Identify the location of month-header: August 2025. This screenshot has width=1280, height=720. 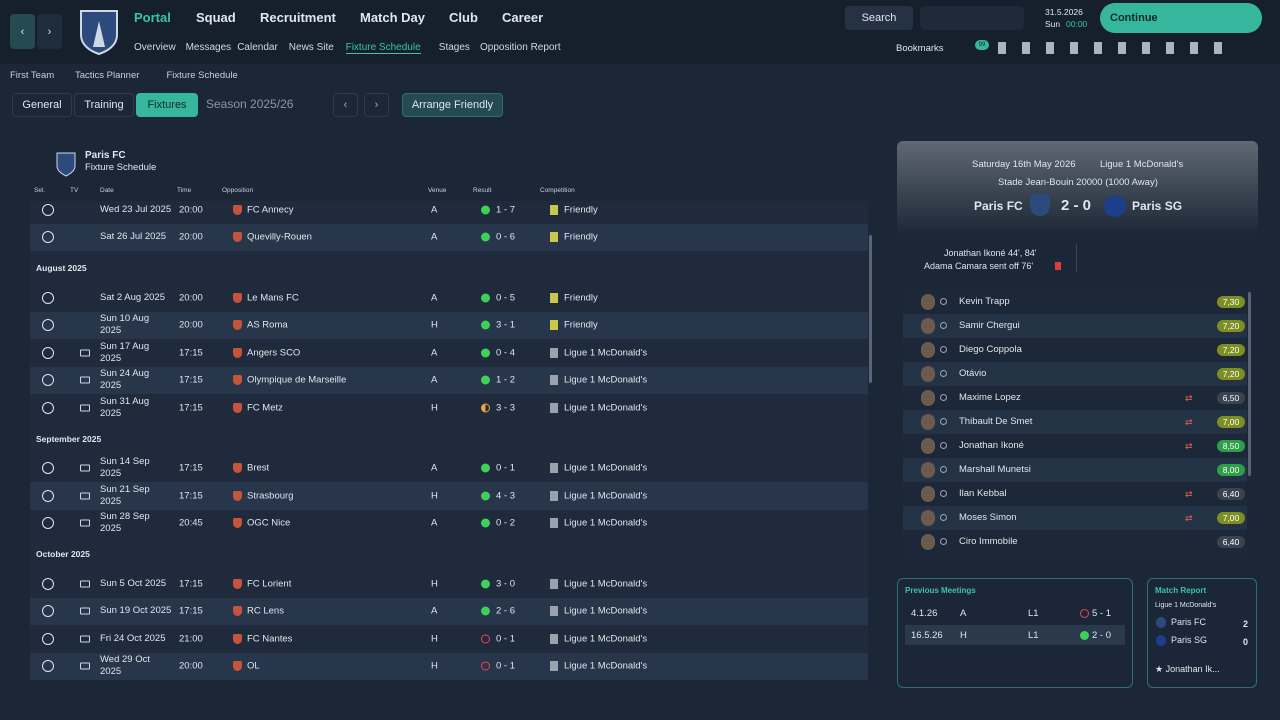
(449, 267).